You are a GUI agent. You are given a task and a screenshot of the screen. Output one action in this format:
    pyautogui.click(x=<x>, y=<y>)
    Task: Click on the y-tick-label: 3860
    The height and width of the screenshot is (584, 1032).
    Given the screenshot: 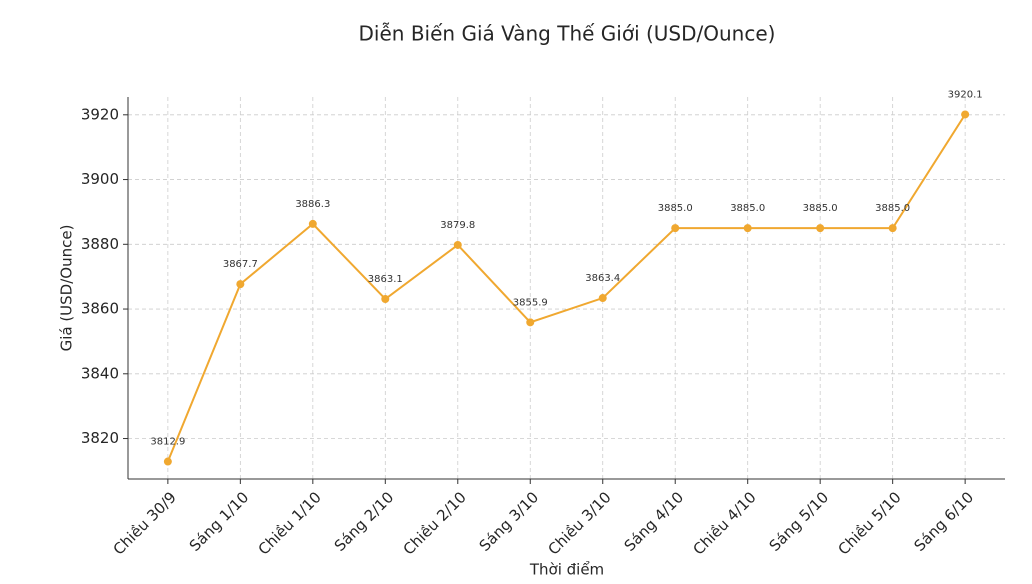 What is the action you would take?
    pyautogui.click(x=100, y=309)
    